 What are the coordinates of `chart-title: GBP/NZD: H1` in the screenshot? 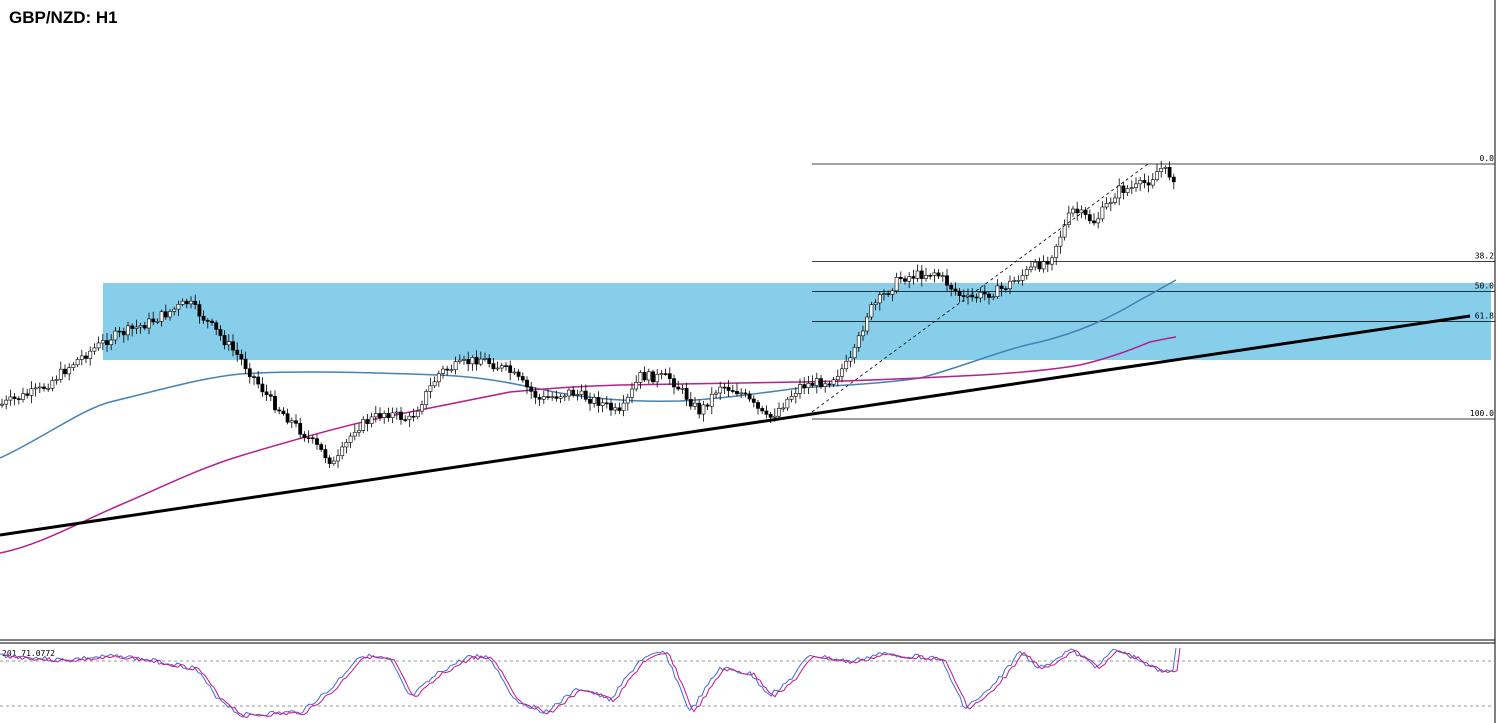 It's located at (63, 17).